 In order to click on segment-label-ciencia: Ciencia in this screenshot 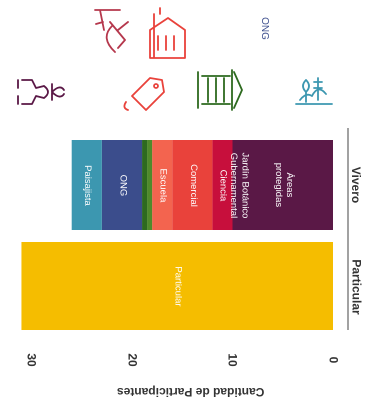, I will do `click(223, 185)`.